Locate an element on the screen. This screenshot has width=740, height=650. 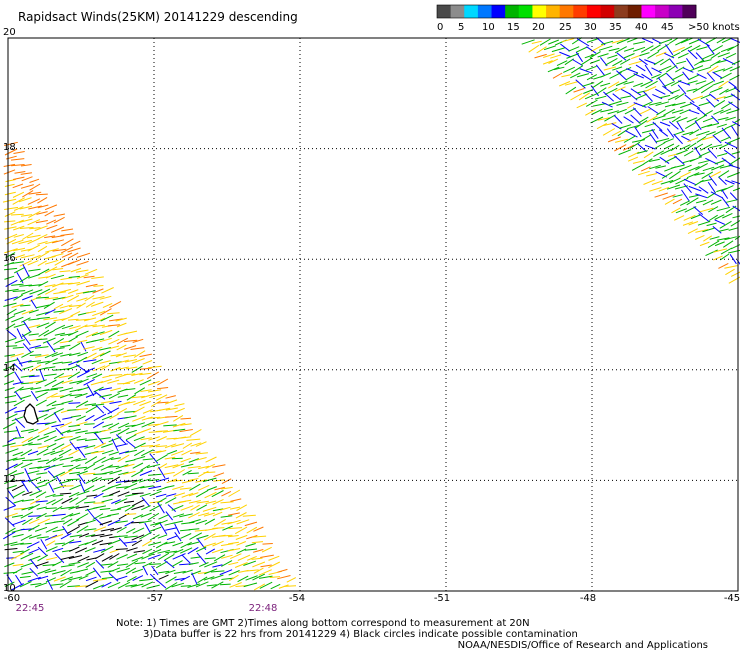
lon-label-45: -45 is located at coordinates (732, 598).